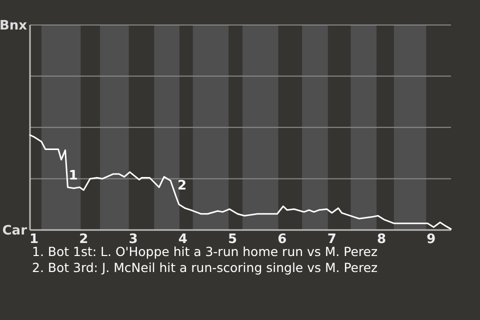 This screenshot has width=480, height=320. I want to click on text: 2. Bot 3rd: J. McNeil hit a run-scoring single vs M. Perez, so click(205, 267).